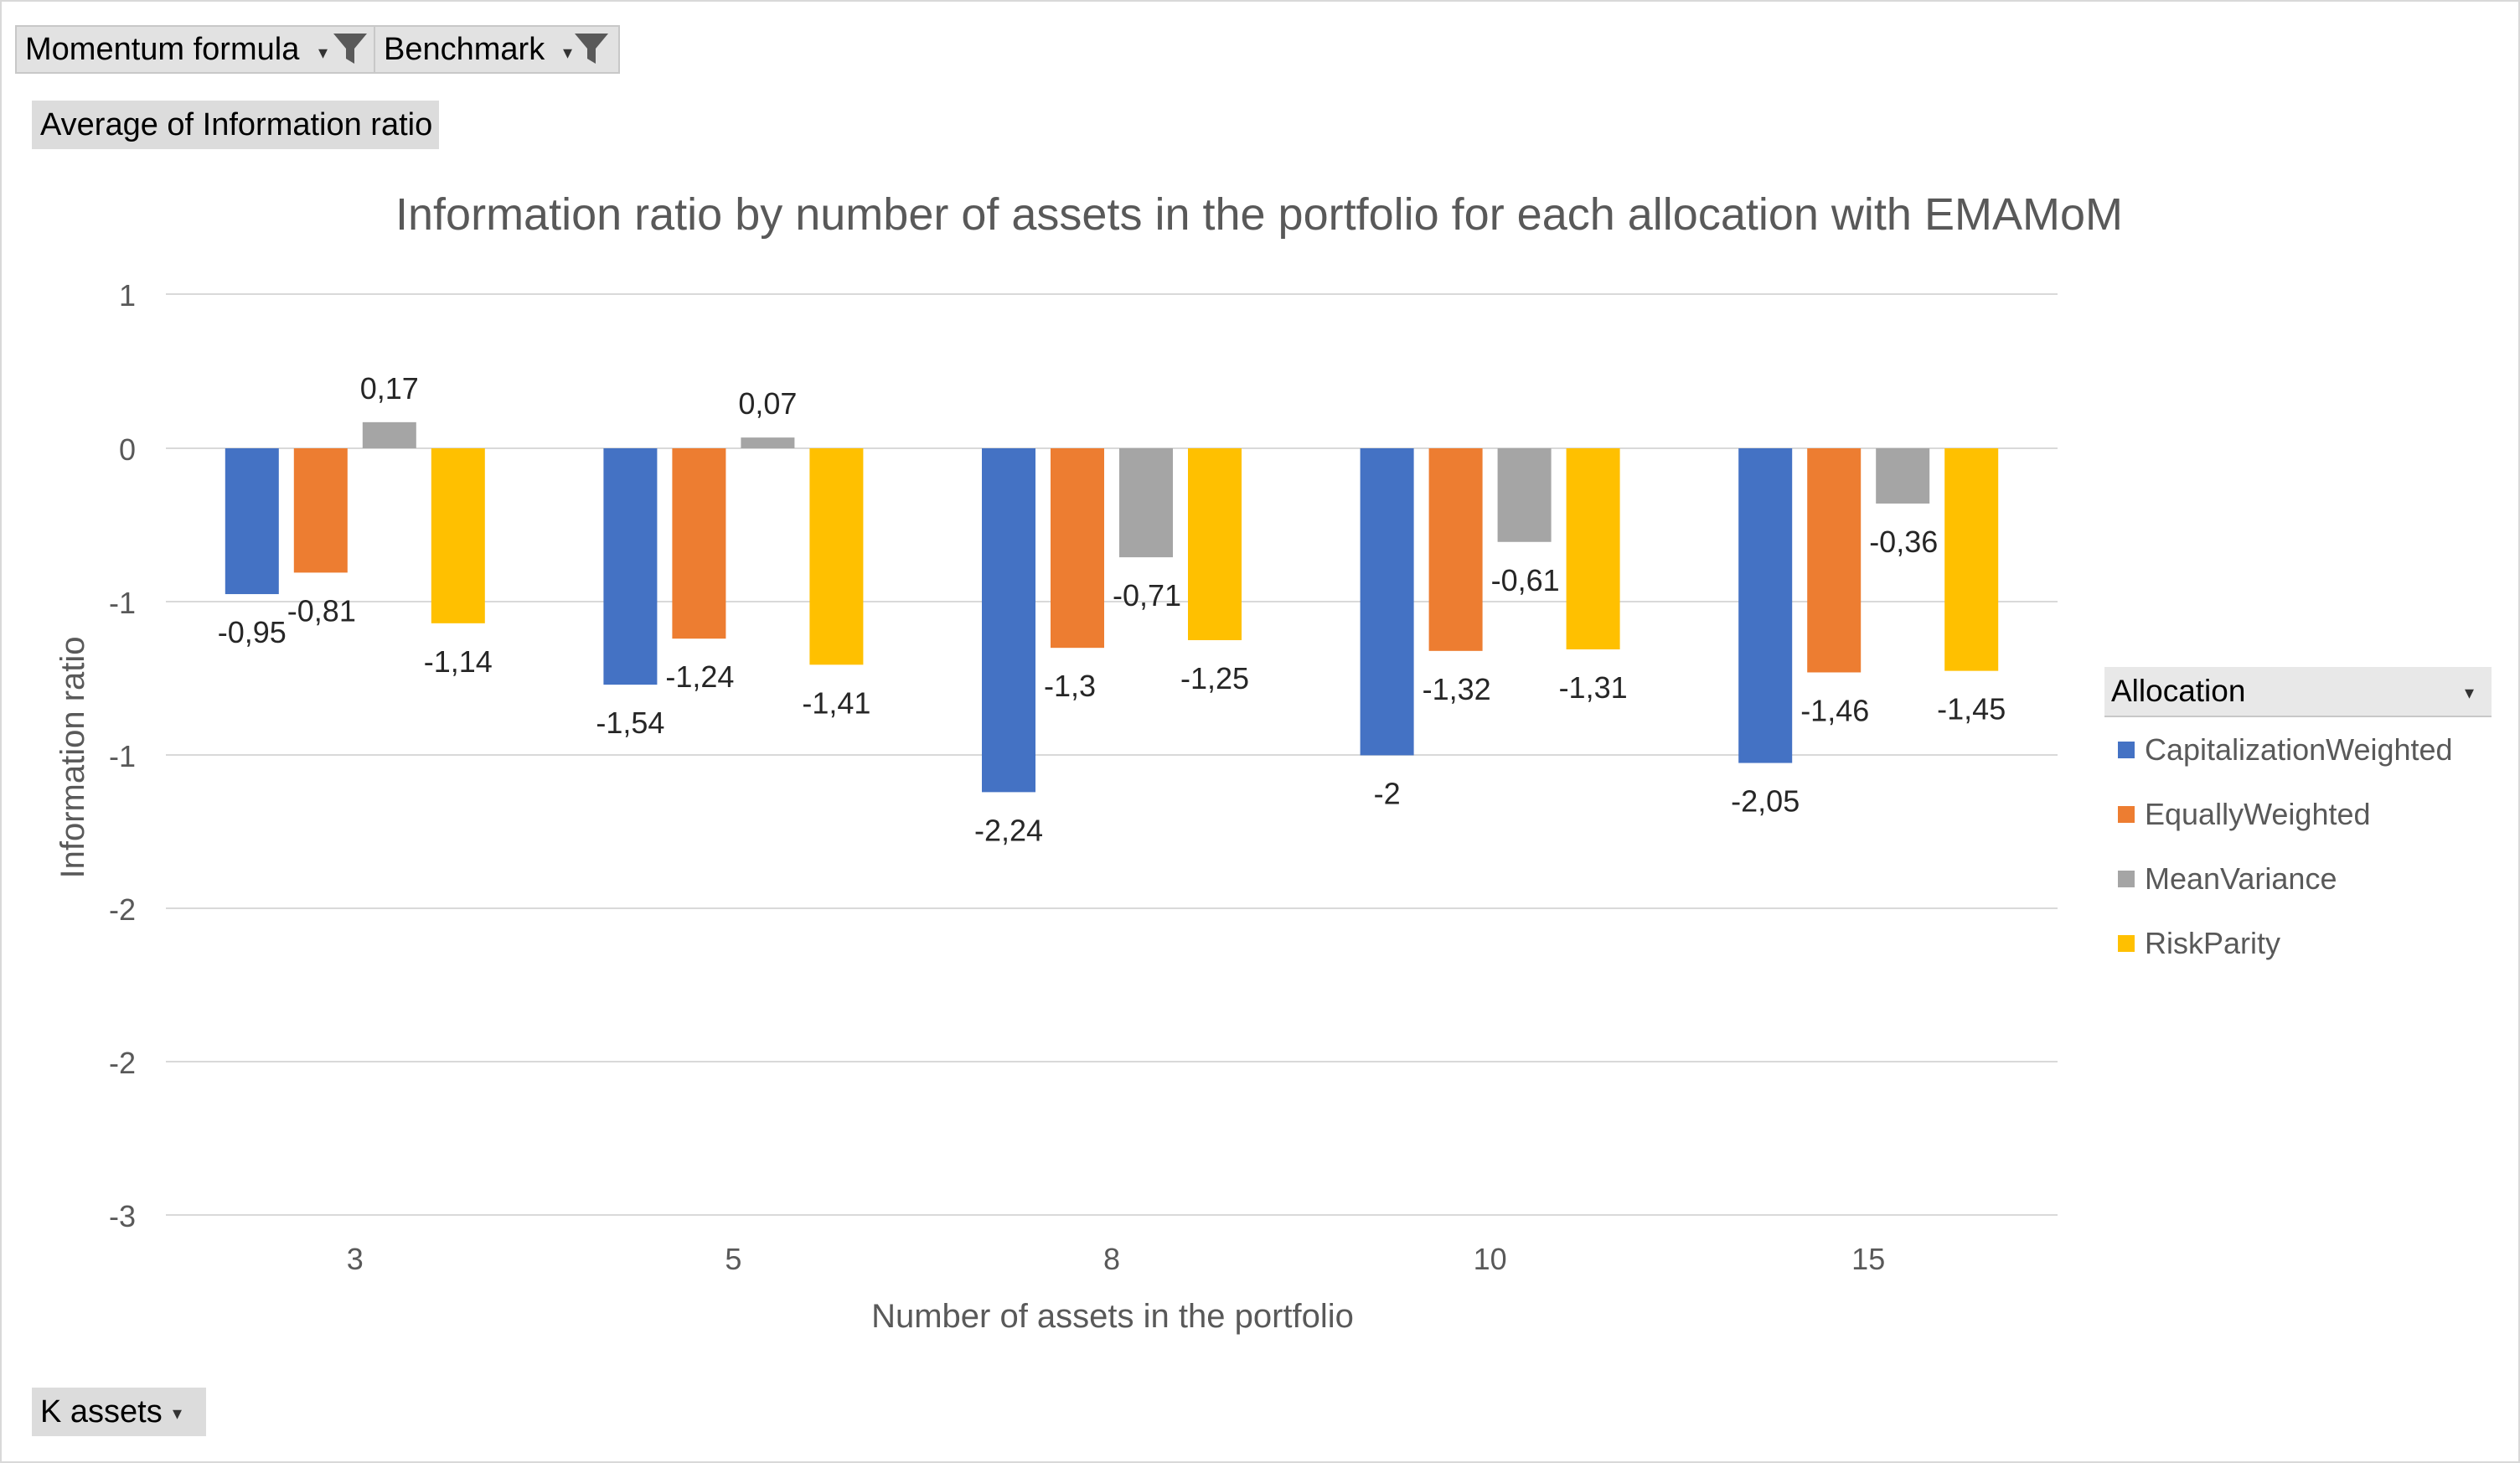 The height and width of the screenshot is (1463, 2520). What do you see at coordinates (162, 49) in the screenshot?
I see `filter-momentum-label: Momentum formula` at bounding box center [162, 49].